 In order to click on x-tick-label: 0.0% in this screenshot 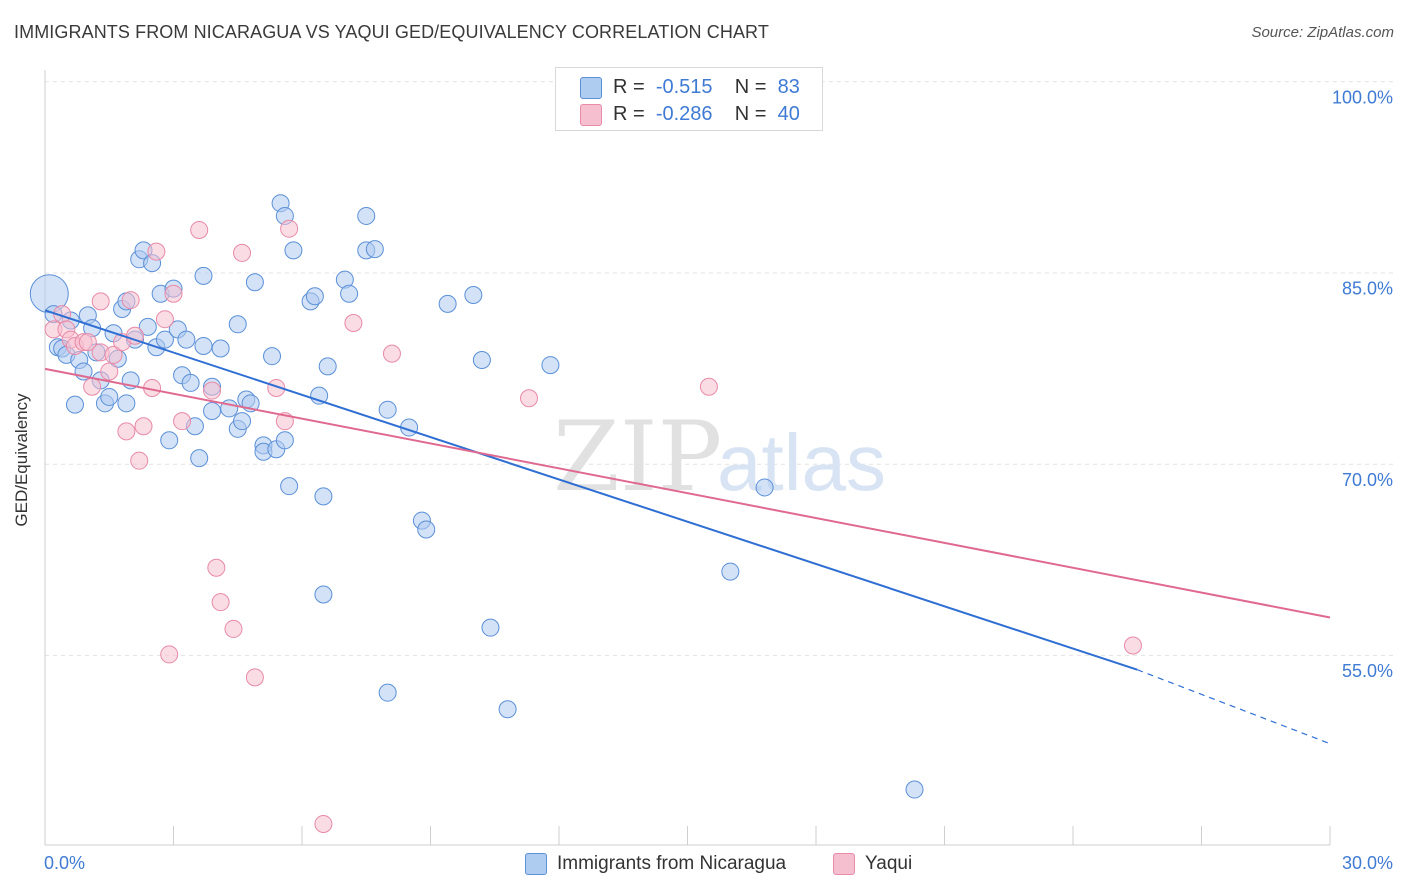, I will do `click(64, 863)`.